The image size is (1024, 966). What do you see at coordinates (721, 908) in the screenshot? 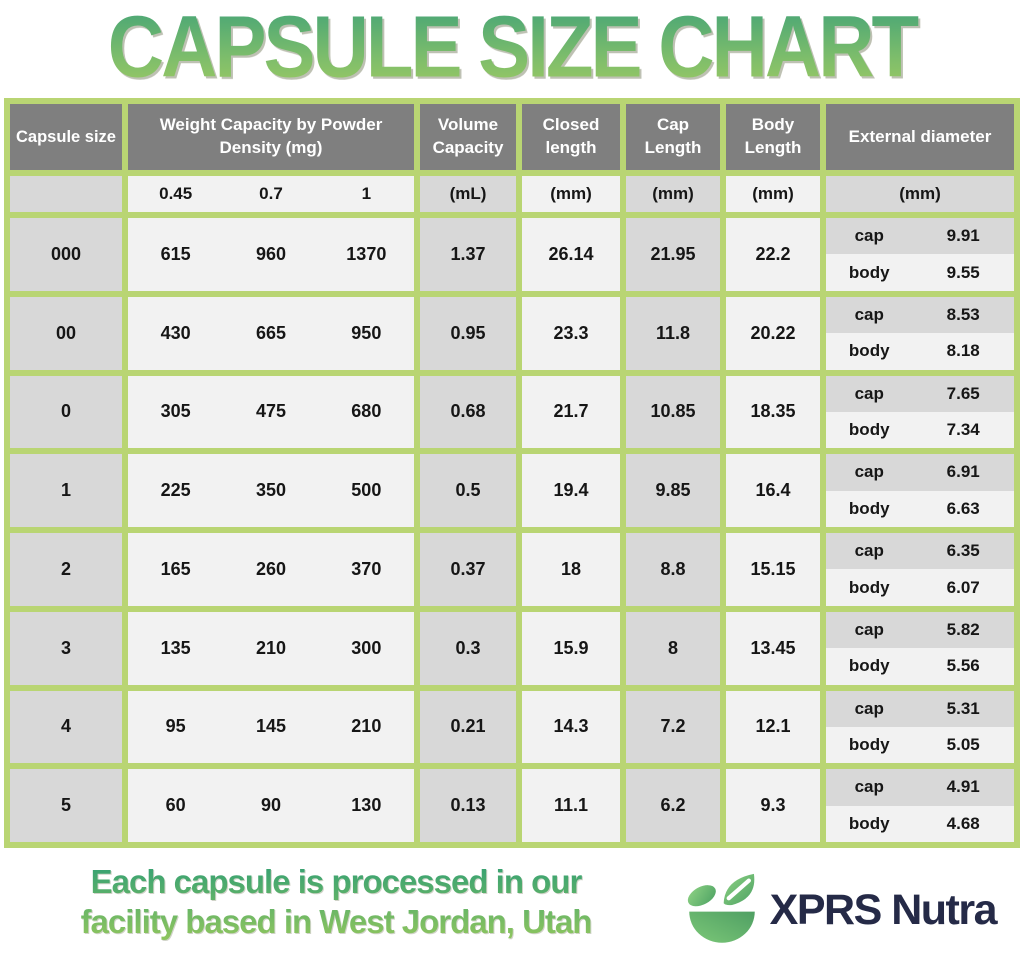
I see `mortar-leaves-icon` at bounding box center [721, 908].